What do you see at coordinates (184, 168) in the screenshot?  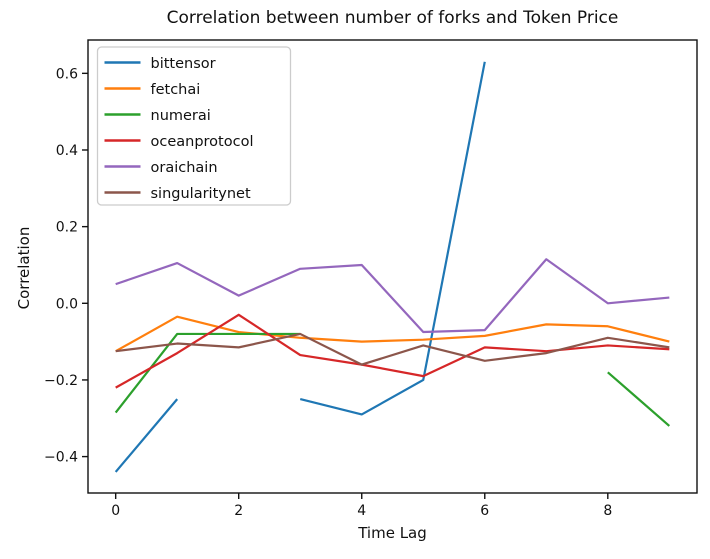 I see `legend-label-oraichain: oraichain` at bounding box center [184, 168].